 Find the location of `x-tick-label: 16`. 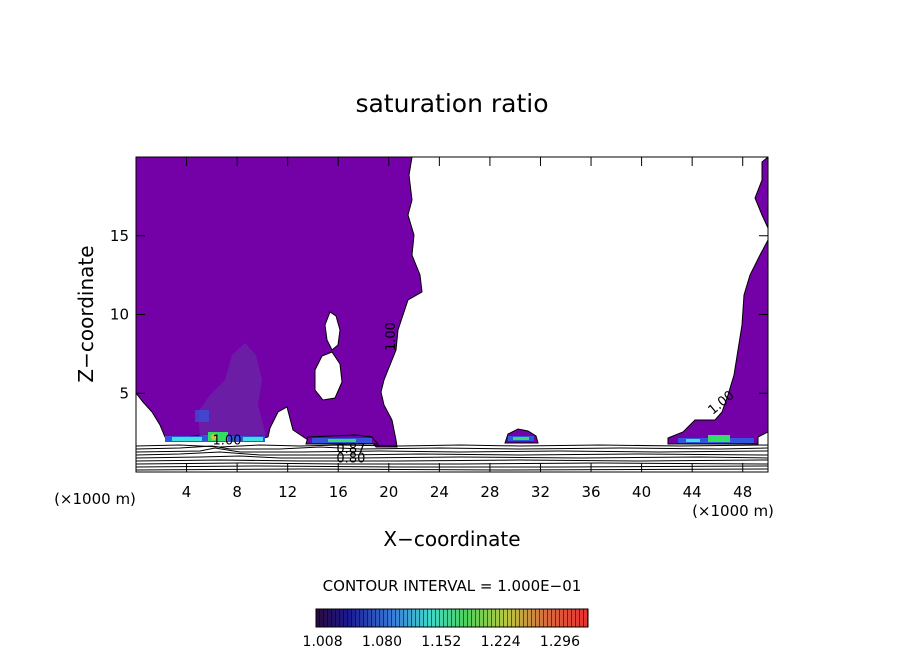

x-tick-label: 16 is located at coordinates (338, 492).